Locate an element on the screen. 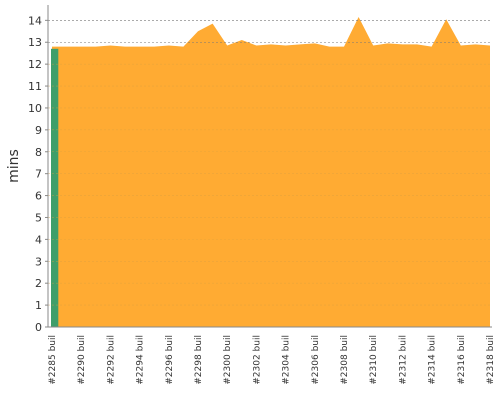 The image size is (500, 404). x-tick-label: #2318 buil is located at coordinates (491, 360).